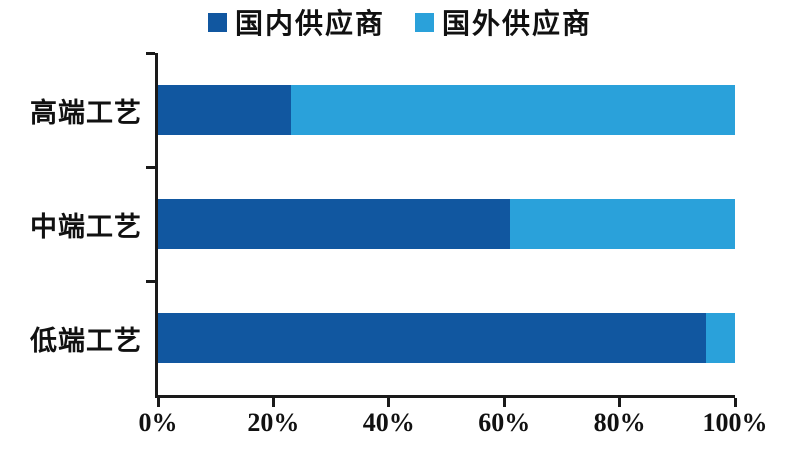 The image size is (800, 451). What do you see at coordinates (273, 422) in the screenshot?
I see `x-axis-tick-label: 20%` at bounding box center [273, 422].